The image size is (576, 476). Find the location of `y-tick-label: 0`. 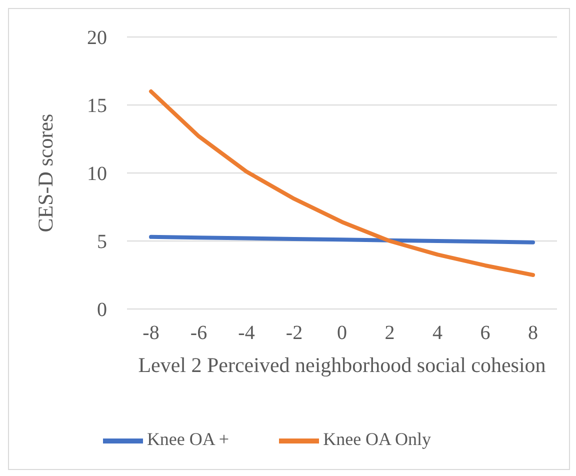

y-tick-label: 0 is located at coordinates (102, 310).